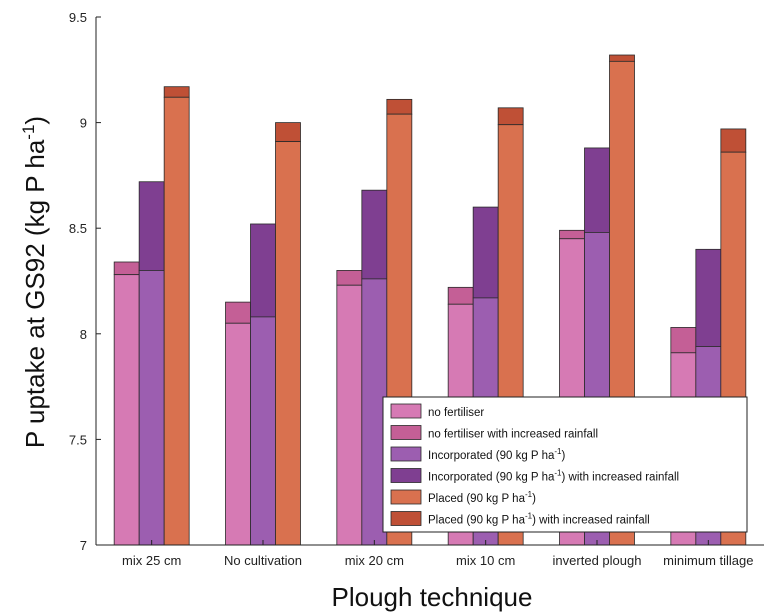 This screenshot has height=614, width=765. I want to click on y-axis-title-sup: -1, so click(28, 132).